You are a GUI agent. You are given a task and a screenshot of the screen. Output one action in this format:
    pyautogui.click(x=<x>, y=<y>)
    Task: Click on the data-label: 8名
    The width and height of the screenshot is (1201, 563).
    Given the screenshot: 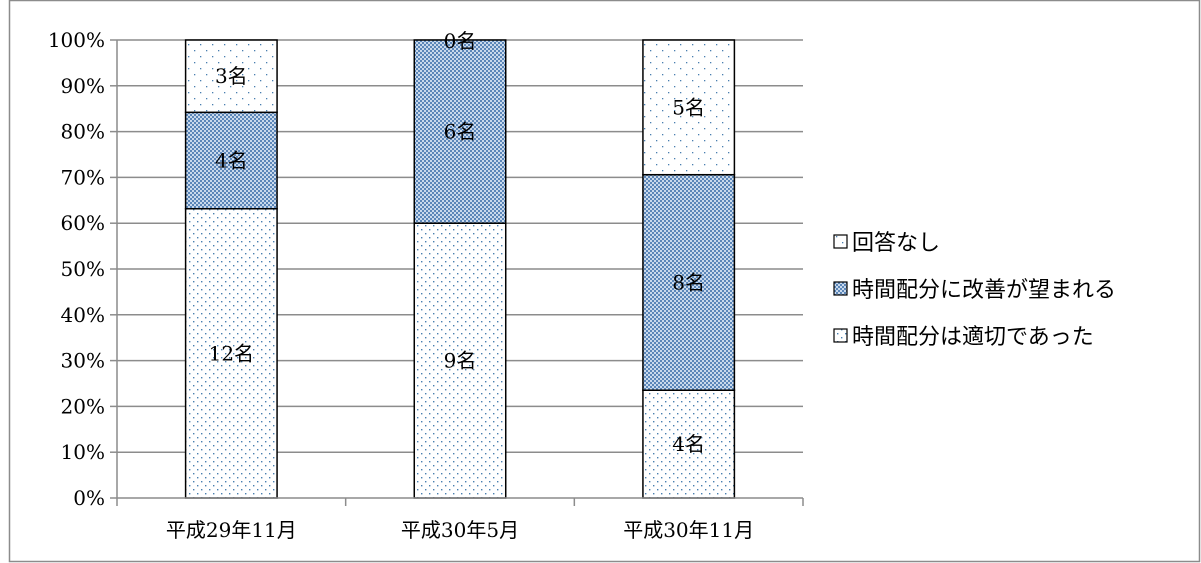 What is the action you would take?
    pyautogui.click(x=688, y=282)
    